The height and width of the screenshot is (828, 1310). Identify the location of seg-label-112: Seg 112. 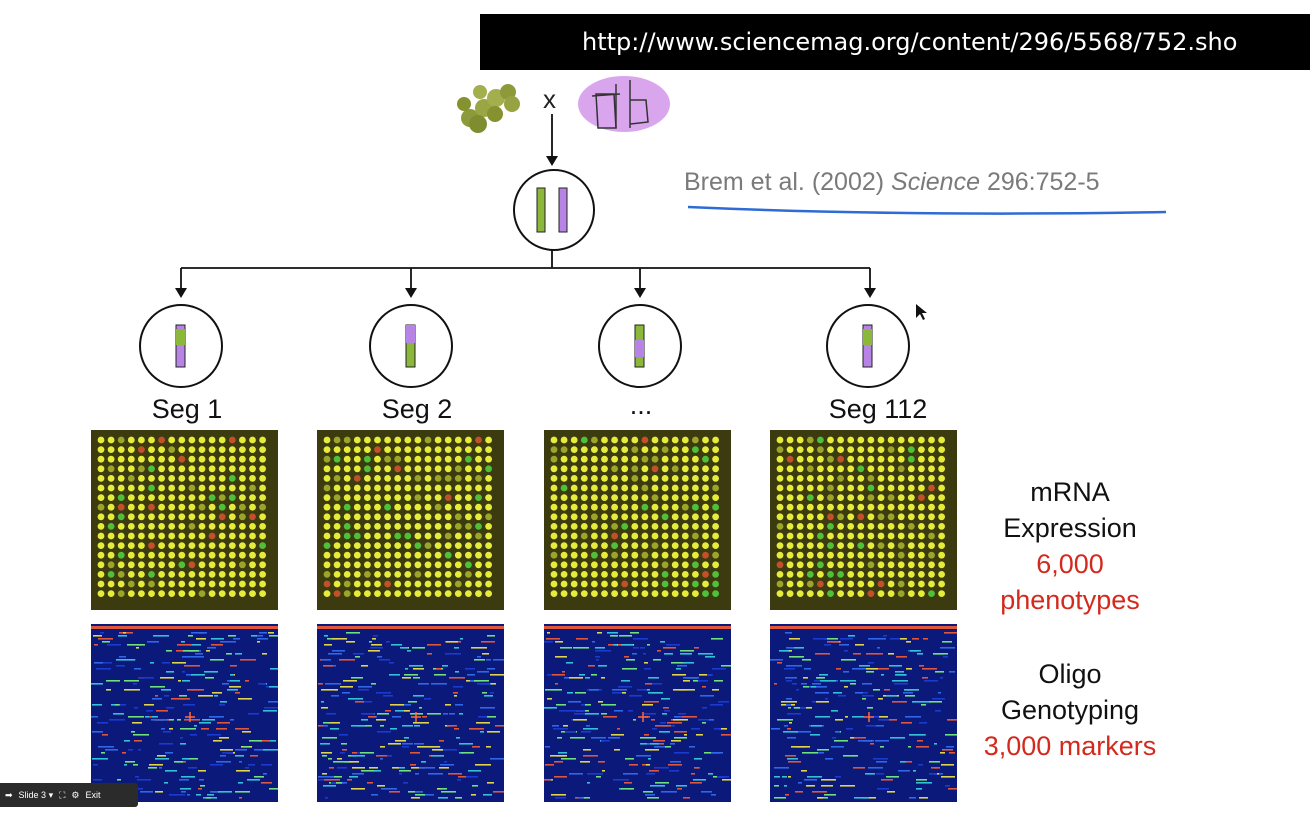
(878, 409).